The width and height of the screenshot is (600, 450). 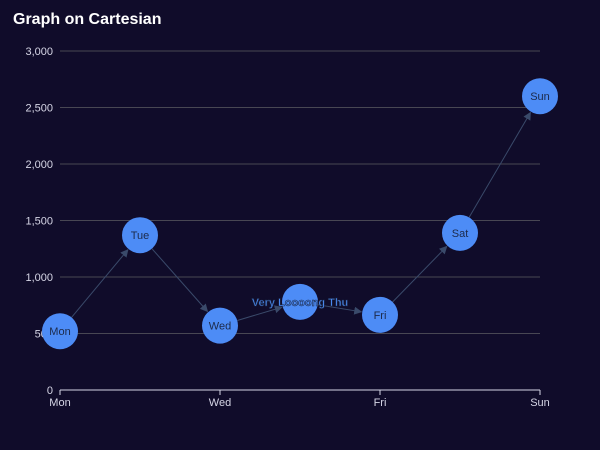 What do you see at coordinates (59, 403) in the screenshot?
I see `x-tick-label: Mon` at bounding box center [59, 403].